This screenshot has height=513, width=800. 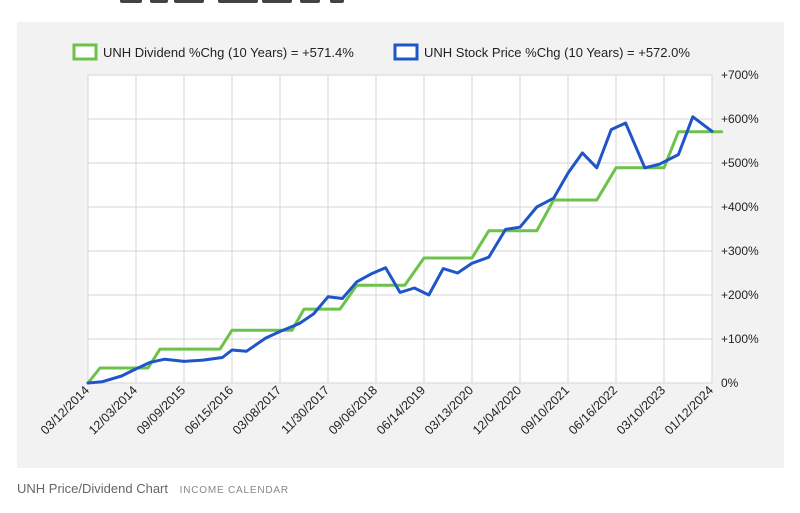 I want to click on y-tick-label: +400%, so click(x=740, y=207).